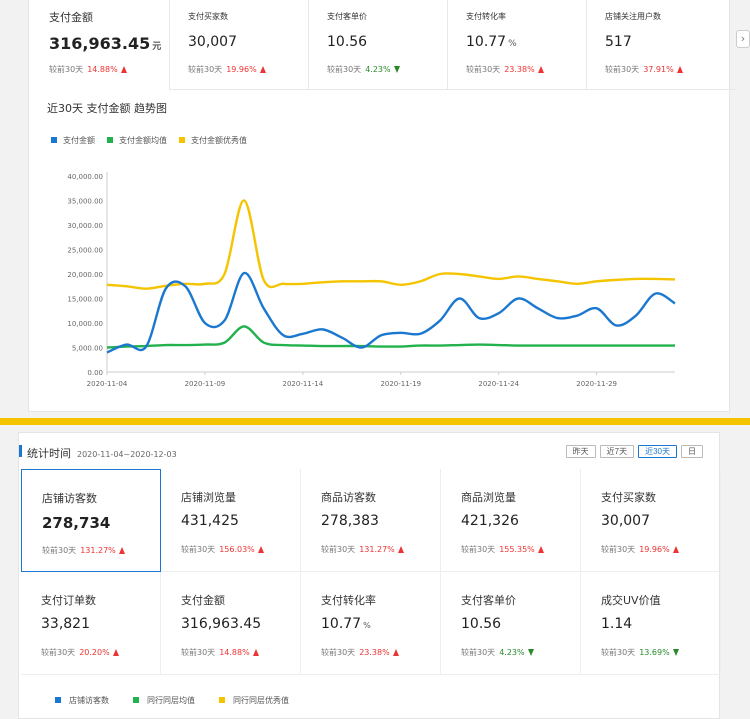 The image size is (750, 719). I want to click on metric-label: 支付客单价, so click(488, 600).